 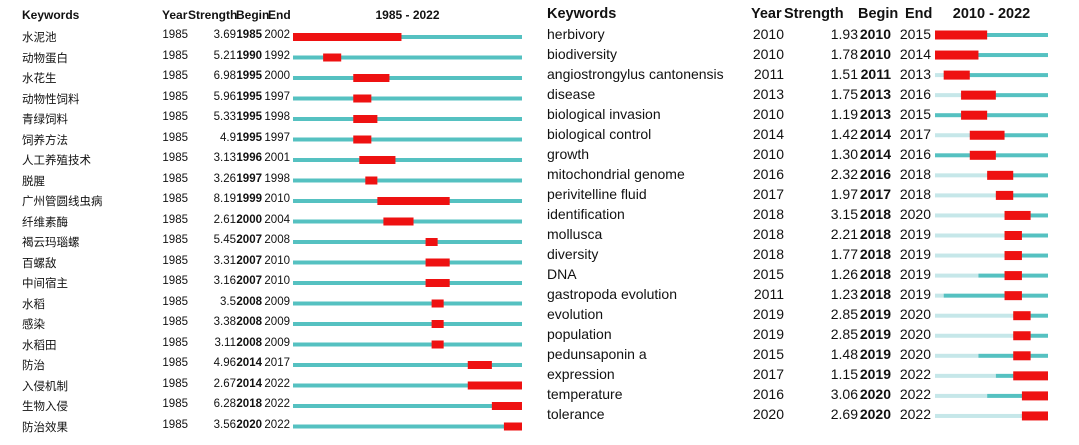 I want to click on begin-value: 2008, so click(x=249, y=322).